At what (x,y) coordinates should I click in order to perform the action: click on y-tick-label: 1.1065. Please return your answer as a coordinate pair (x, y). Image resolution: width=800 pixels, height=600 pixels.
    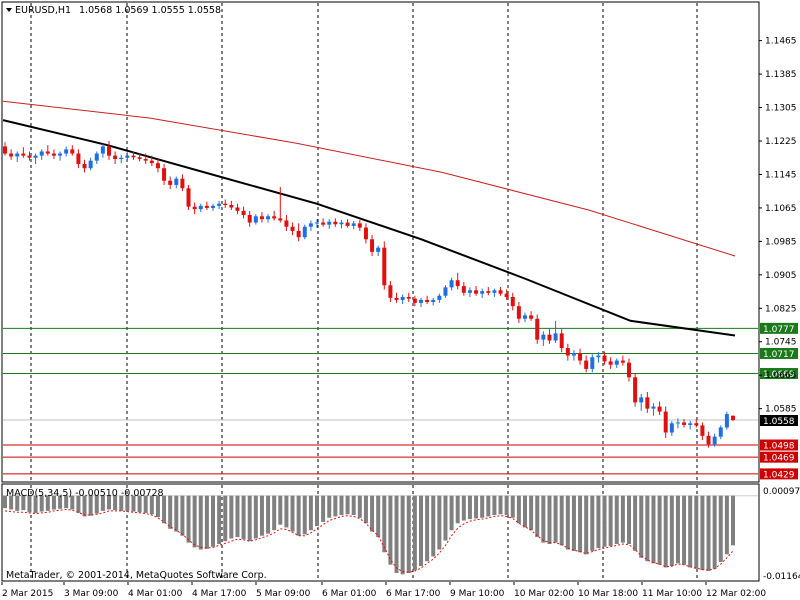
    Looking at the image, I should click on (781, 209).